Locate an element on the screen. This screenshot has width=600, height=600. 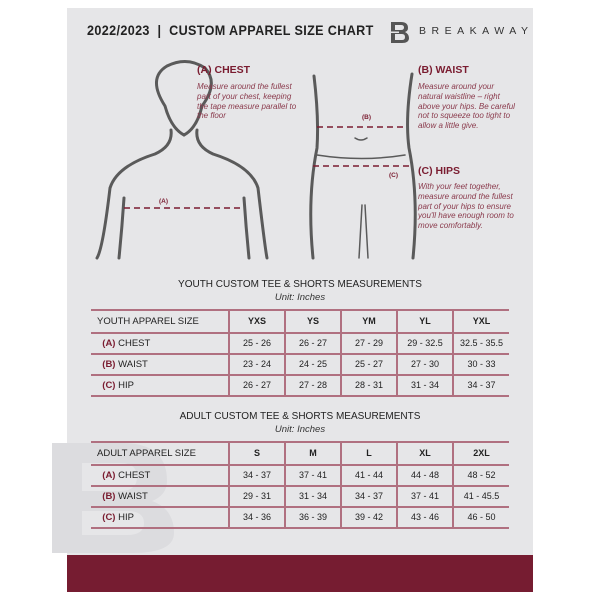
header-cell: M is located at coordinates (312, 453).